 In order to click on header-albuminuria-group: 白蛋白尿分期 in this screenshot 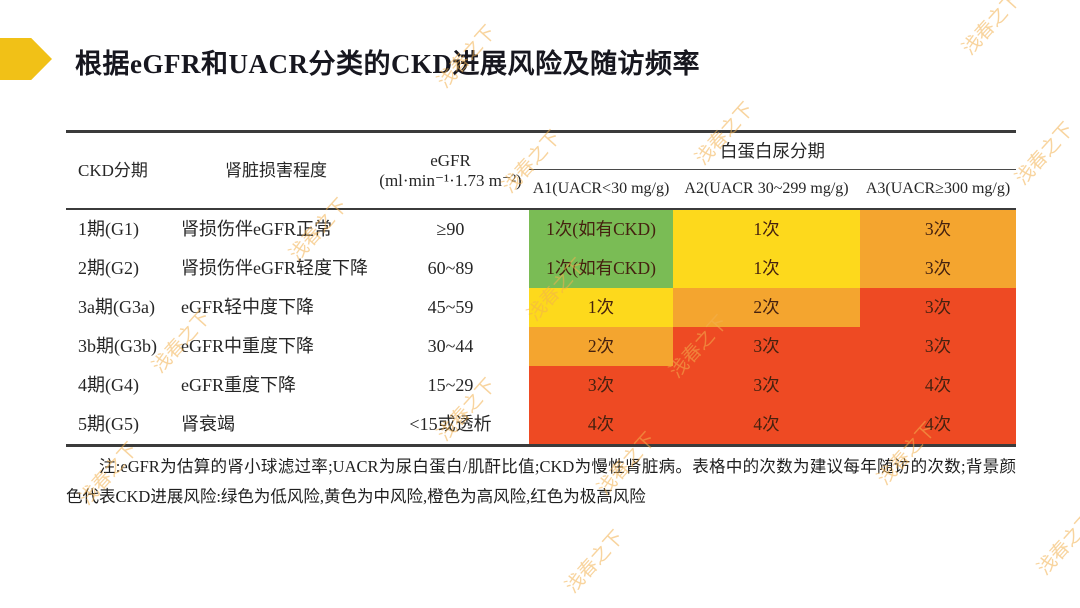, I will do `click(772, 151)`.